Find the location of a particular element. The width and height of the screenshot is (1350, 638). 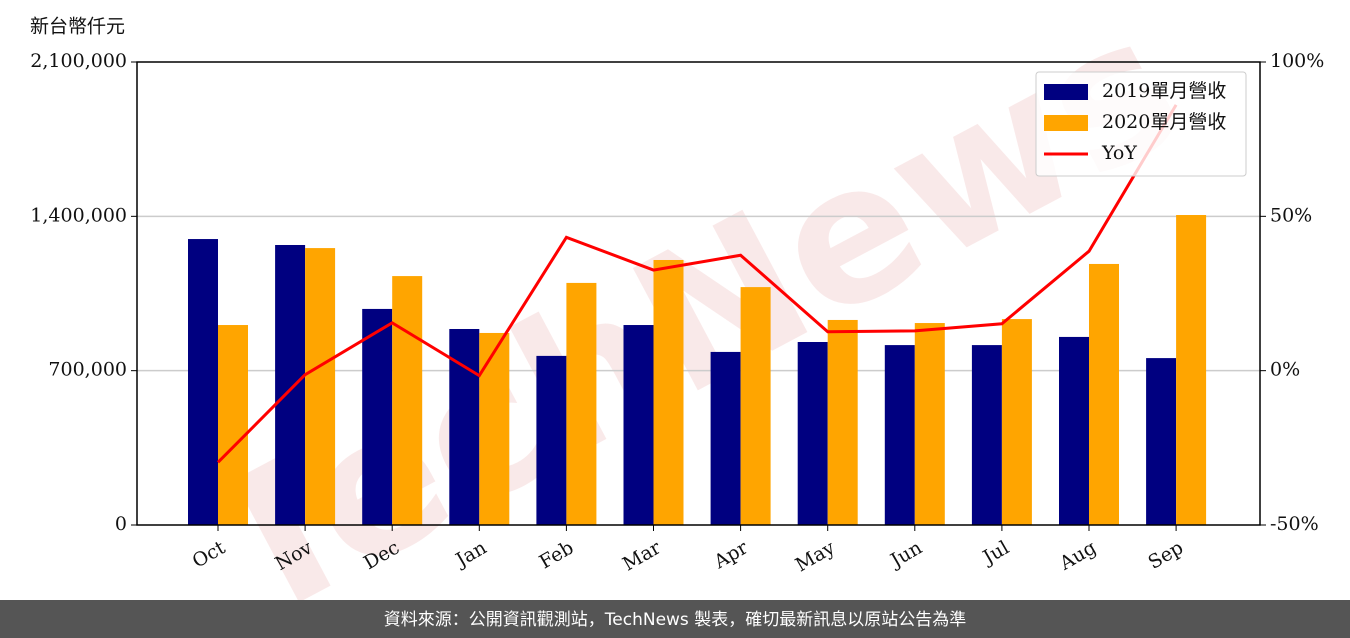

legend-box is located at coordinates (1141, 124).